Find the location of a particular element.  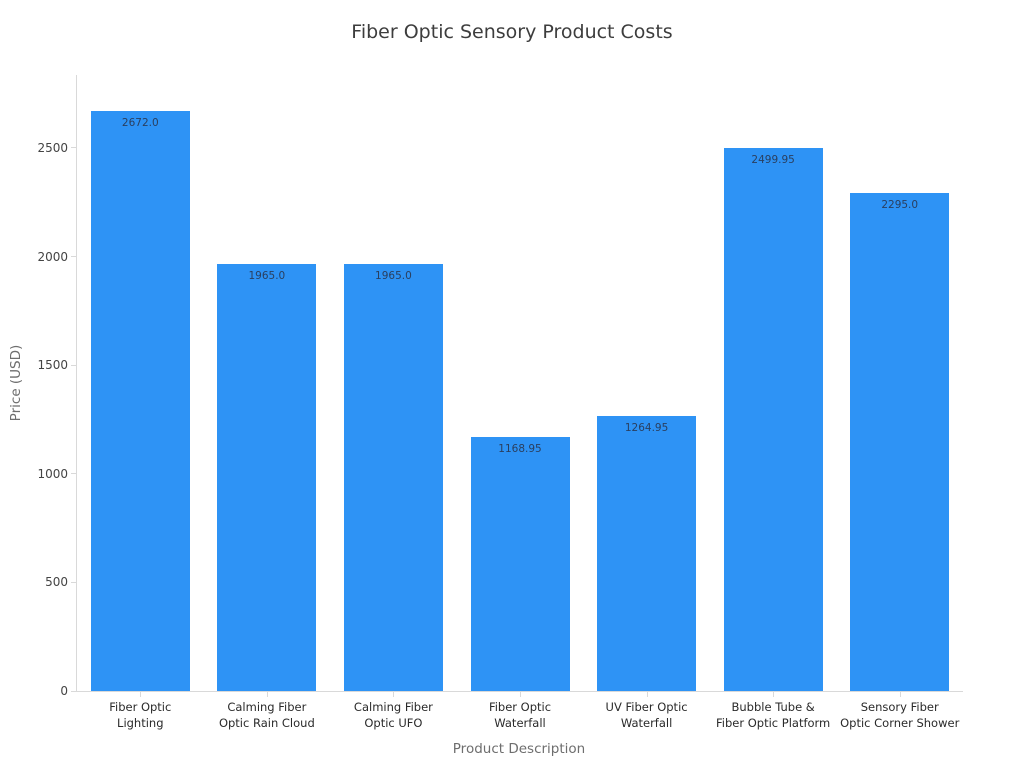

y-tick-label: 500 is located at coordinates (56, 582).